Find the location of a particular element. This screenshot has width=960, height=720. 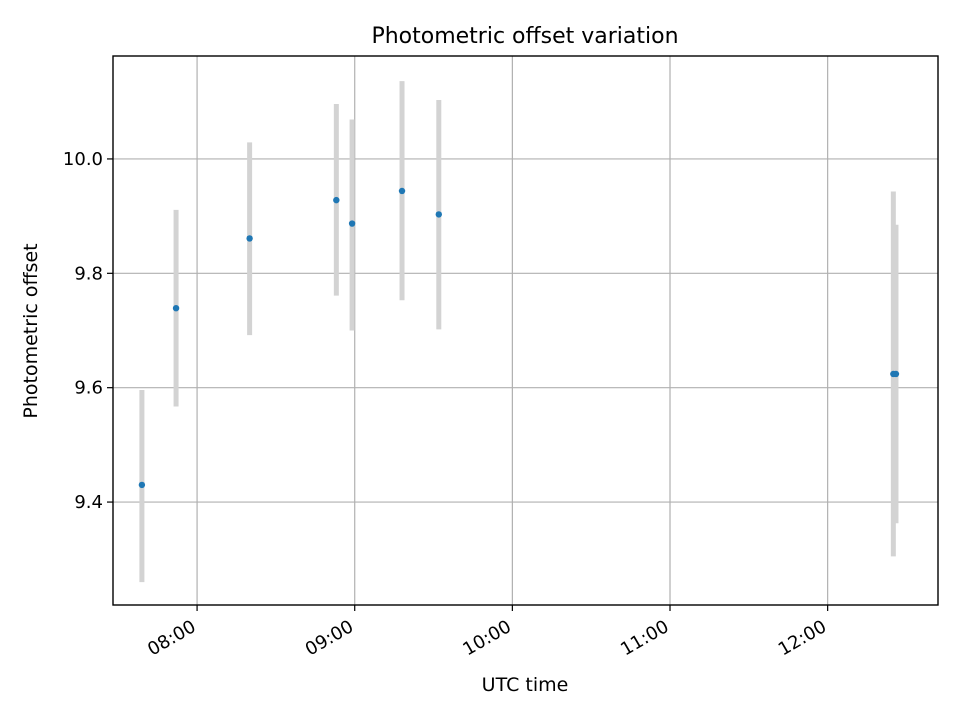

y-tick-label: 9.6 is located at coordinates (88, 388).